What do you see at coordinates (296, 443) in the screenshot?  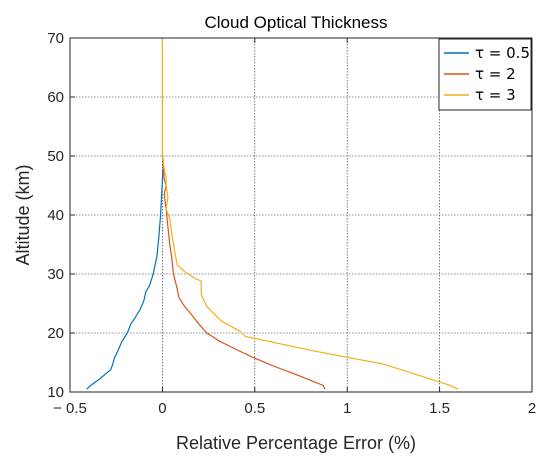 I see `x-axis-label: Relative Percentage Error (%)` at bounding box center [296, 443].